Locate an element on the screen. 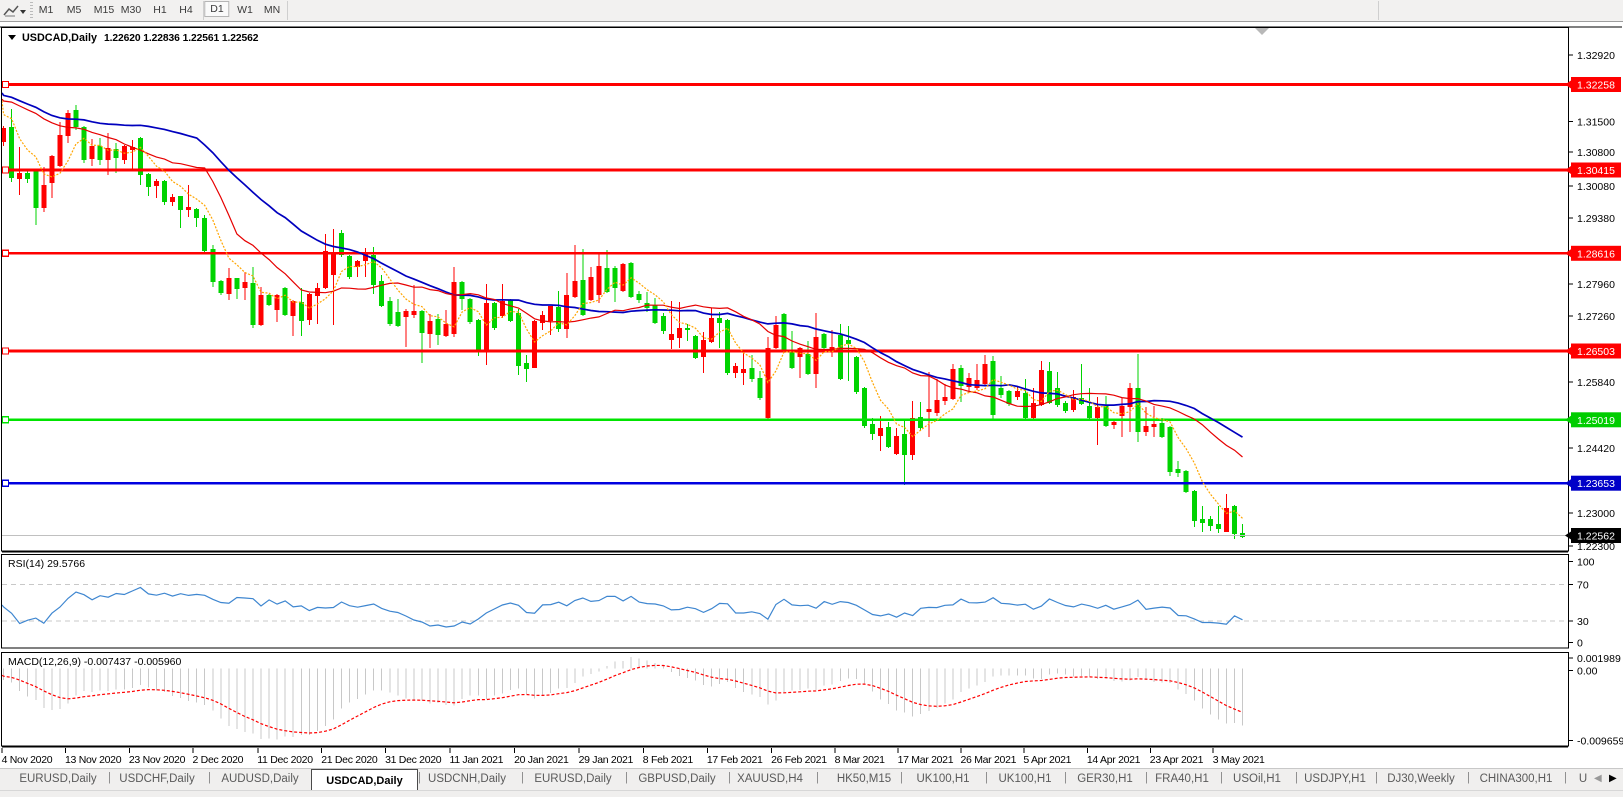 The width and height of the screenshot is (1623, 797). svg-text: 1.29380 is located at coordinates (1596, 219).